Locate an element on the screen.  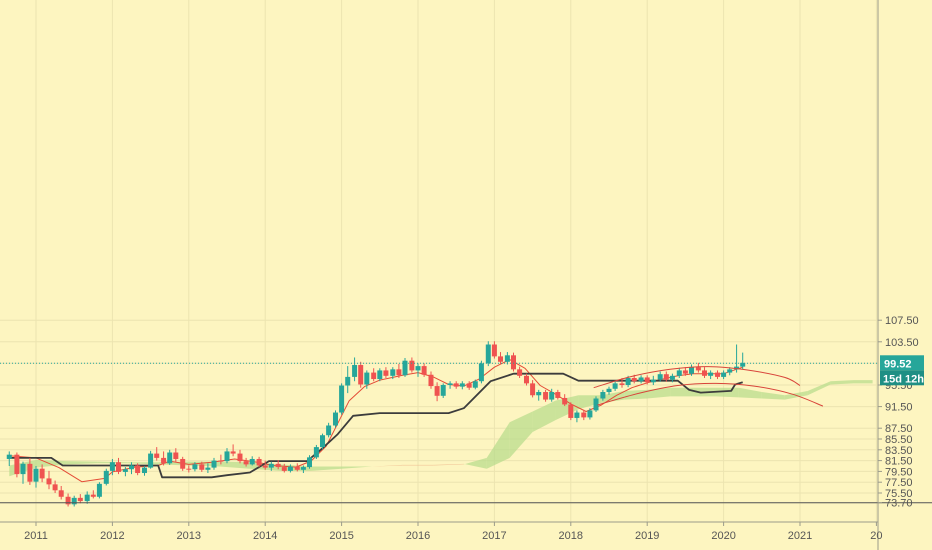
upper-arc is located at coordinates (697, 377).